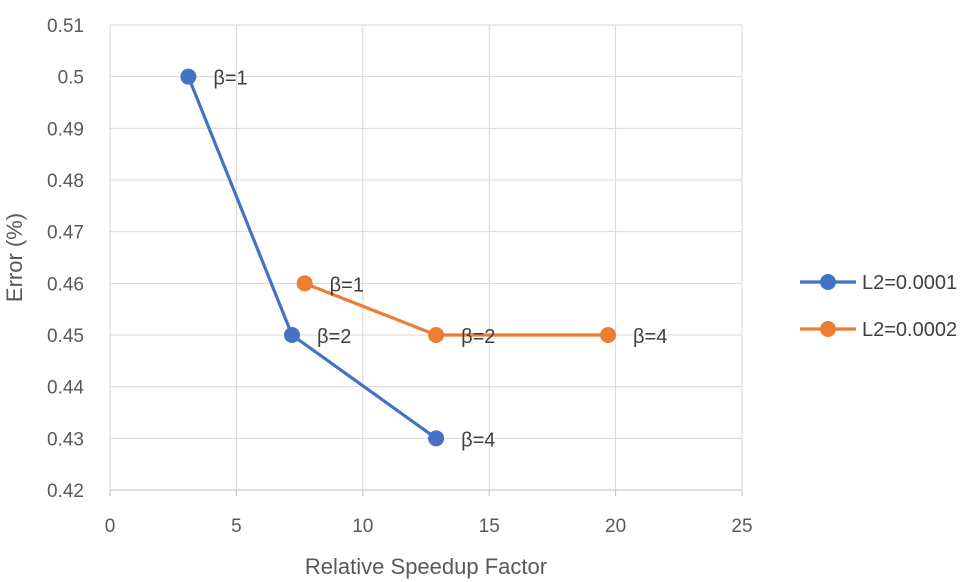 This screenshot has width=974, height=582. What do you see at coordinates (429, 526) in the screenshot?
I see `x-axis-ticks: 0 5 10 15 20 25` at bounding box center [429, 526].